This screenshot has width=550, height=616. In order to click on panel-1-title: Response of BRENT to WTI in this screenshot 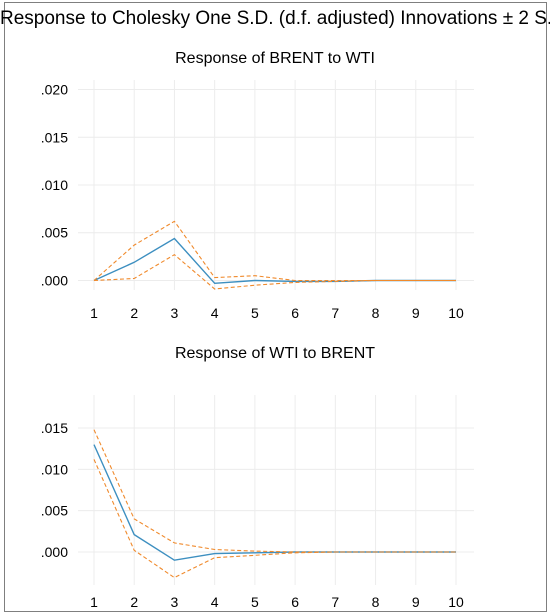, I will do `click(275, 58)`.